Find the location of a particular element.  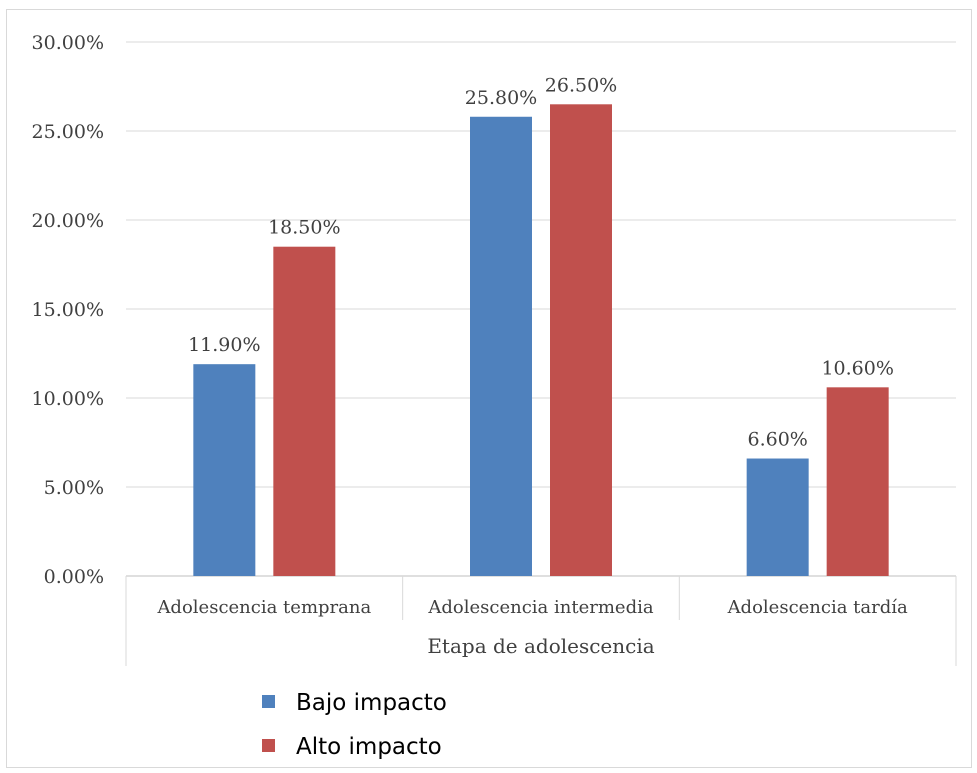

legend-label: Bajo impacto is located at coordinates (371, 703).